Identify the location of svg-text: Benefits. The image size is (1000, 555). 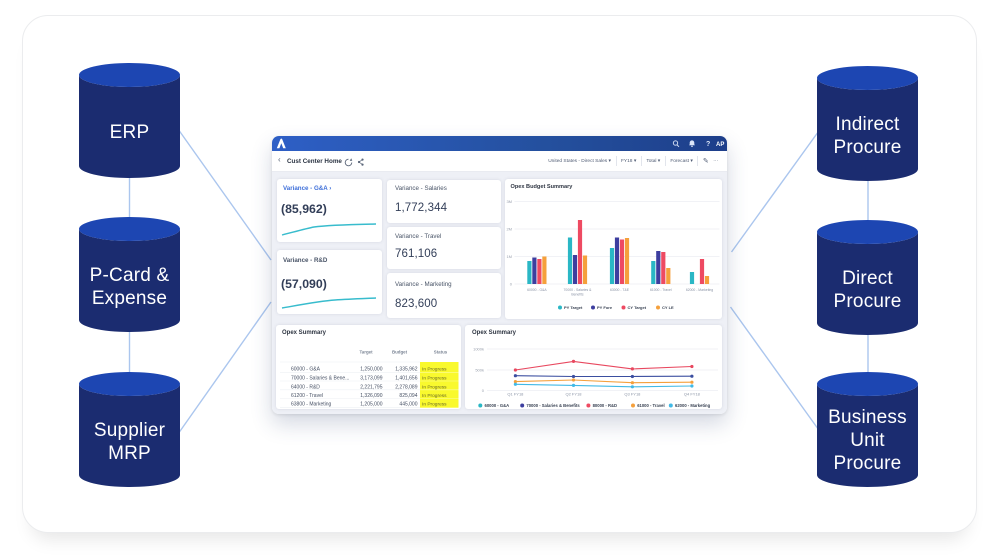
(577, 295).